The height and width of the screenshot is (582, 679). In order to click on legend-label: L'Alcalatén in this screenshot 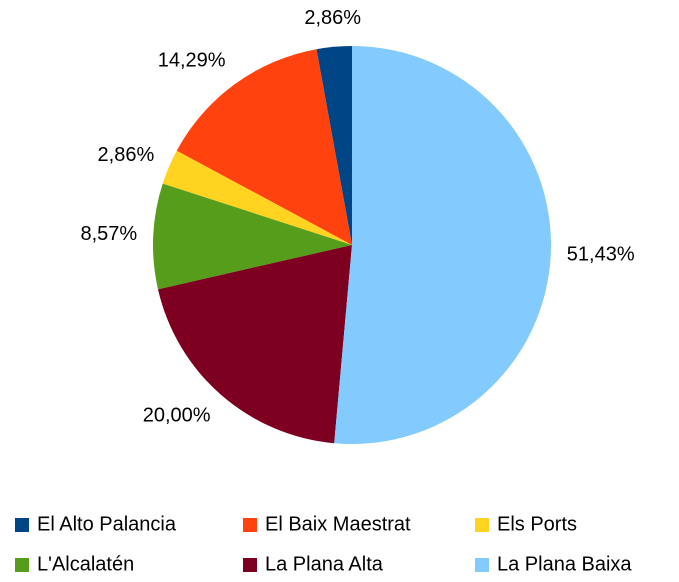, I will do `click(85, 564)`.